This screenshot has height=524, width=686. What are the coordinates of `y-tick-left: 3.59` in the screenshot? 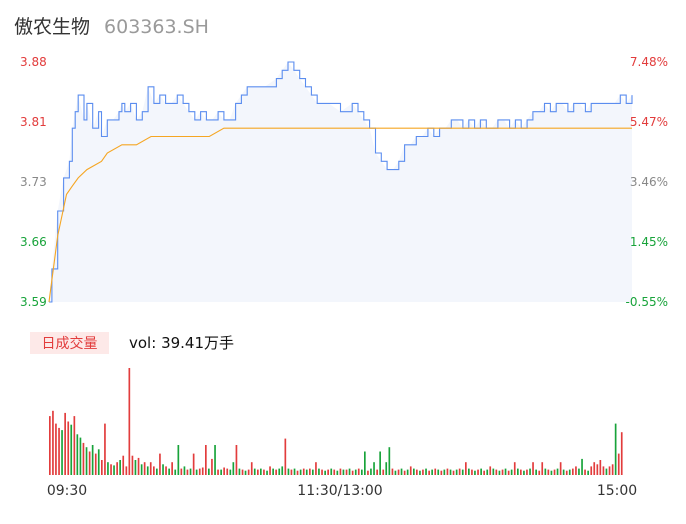 It's located at (33, 302).